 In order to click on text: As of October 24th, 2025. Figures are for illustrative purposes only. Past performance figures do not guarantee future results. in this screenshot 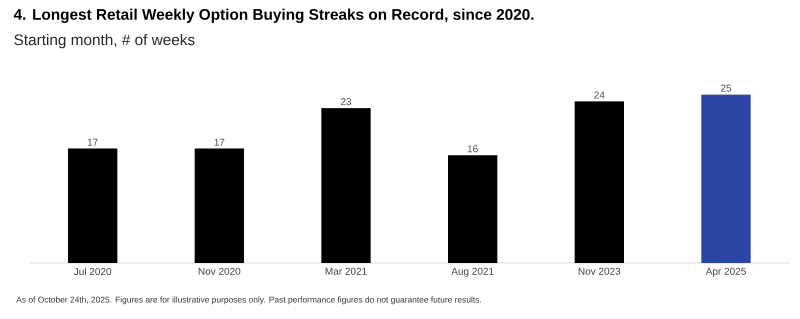, I will do `click(248, 300)`.